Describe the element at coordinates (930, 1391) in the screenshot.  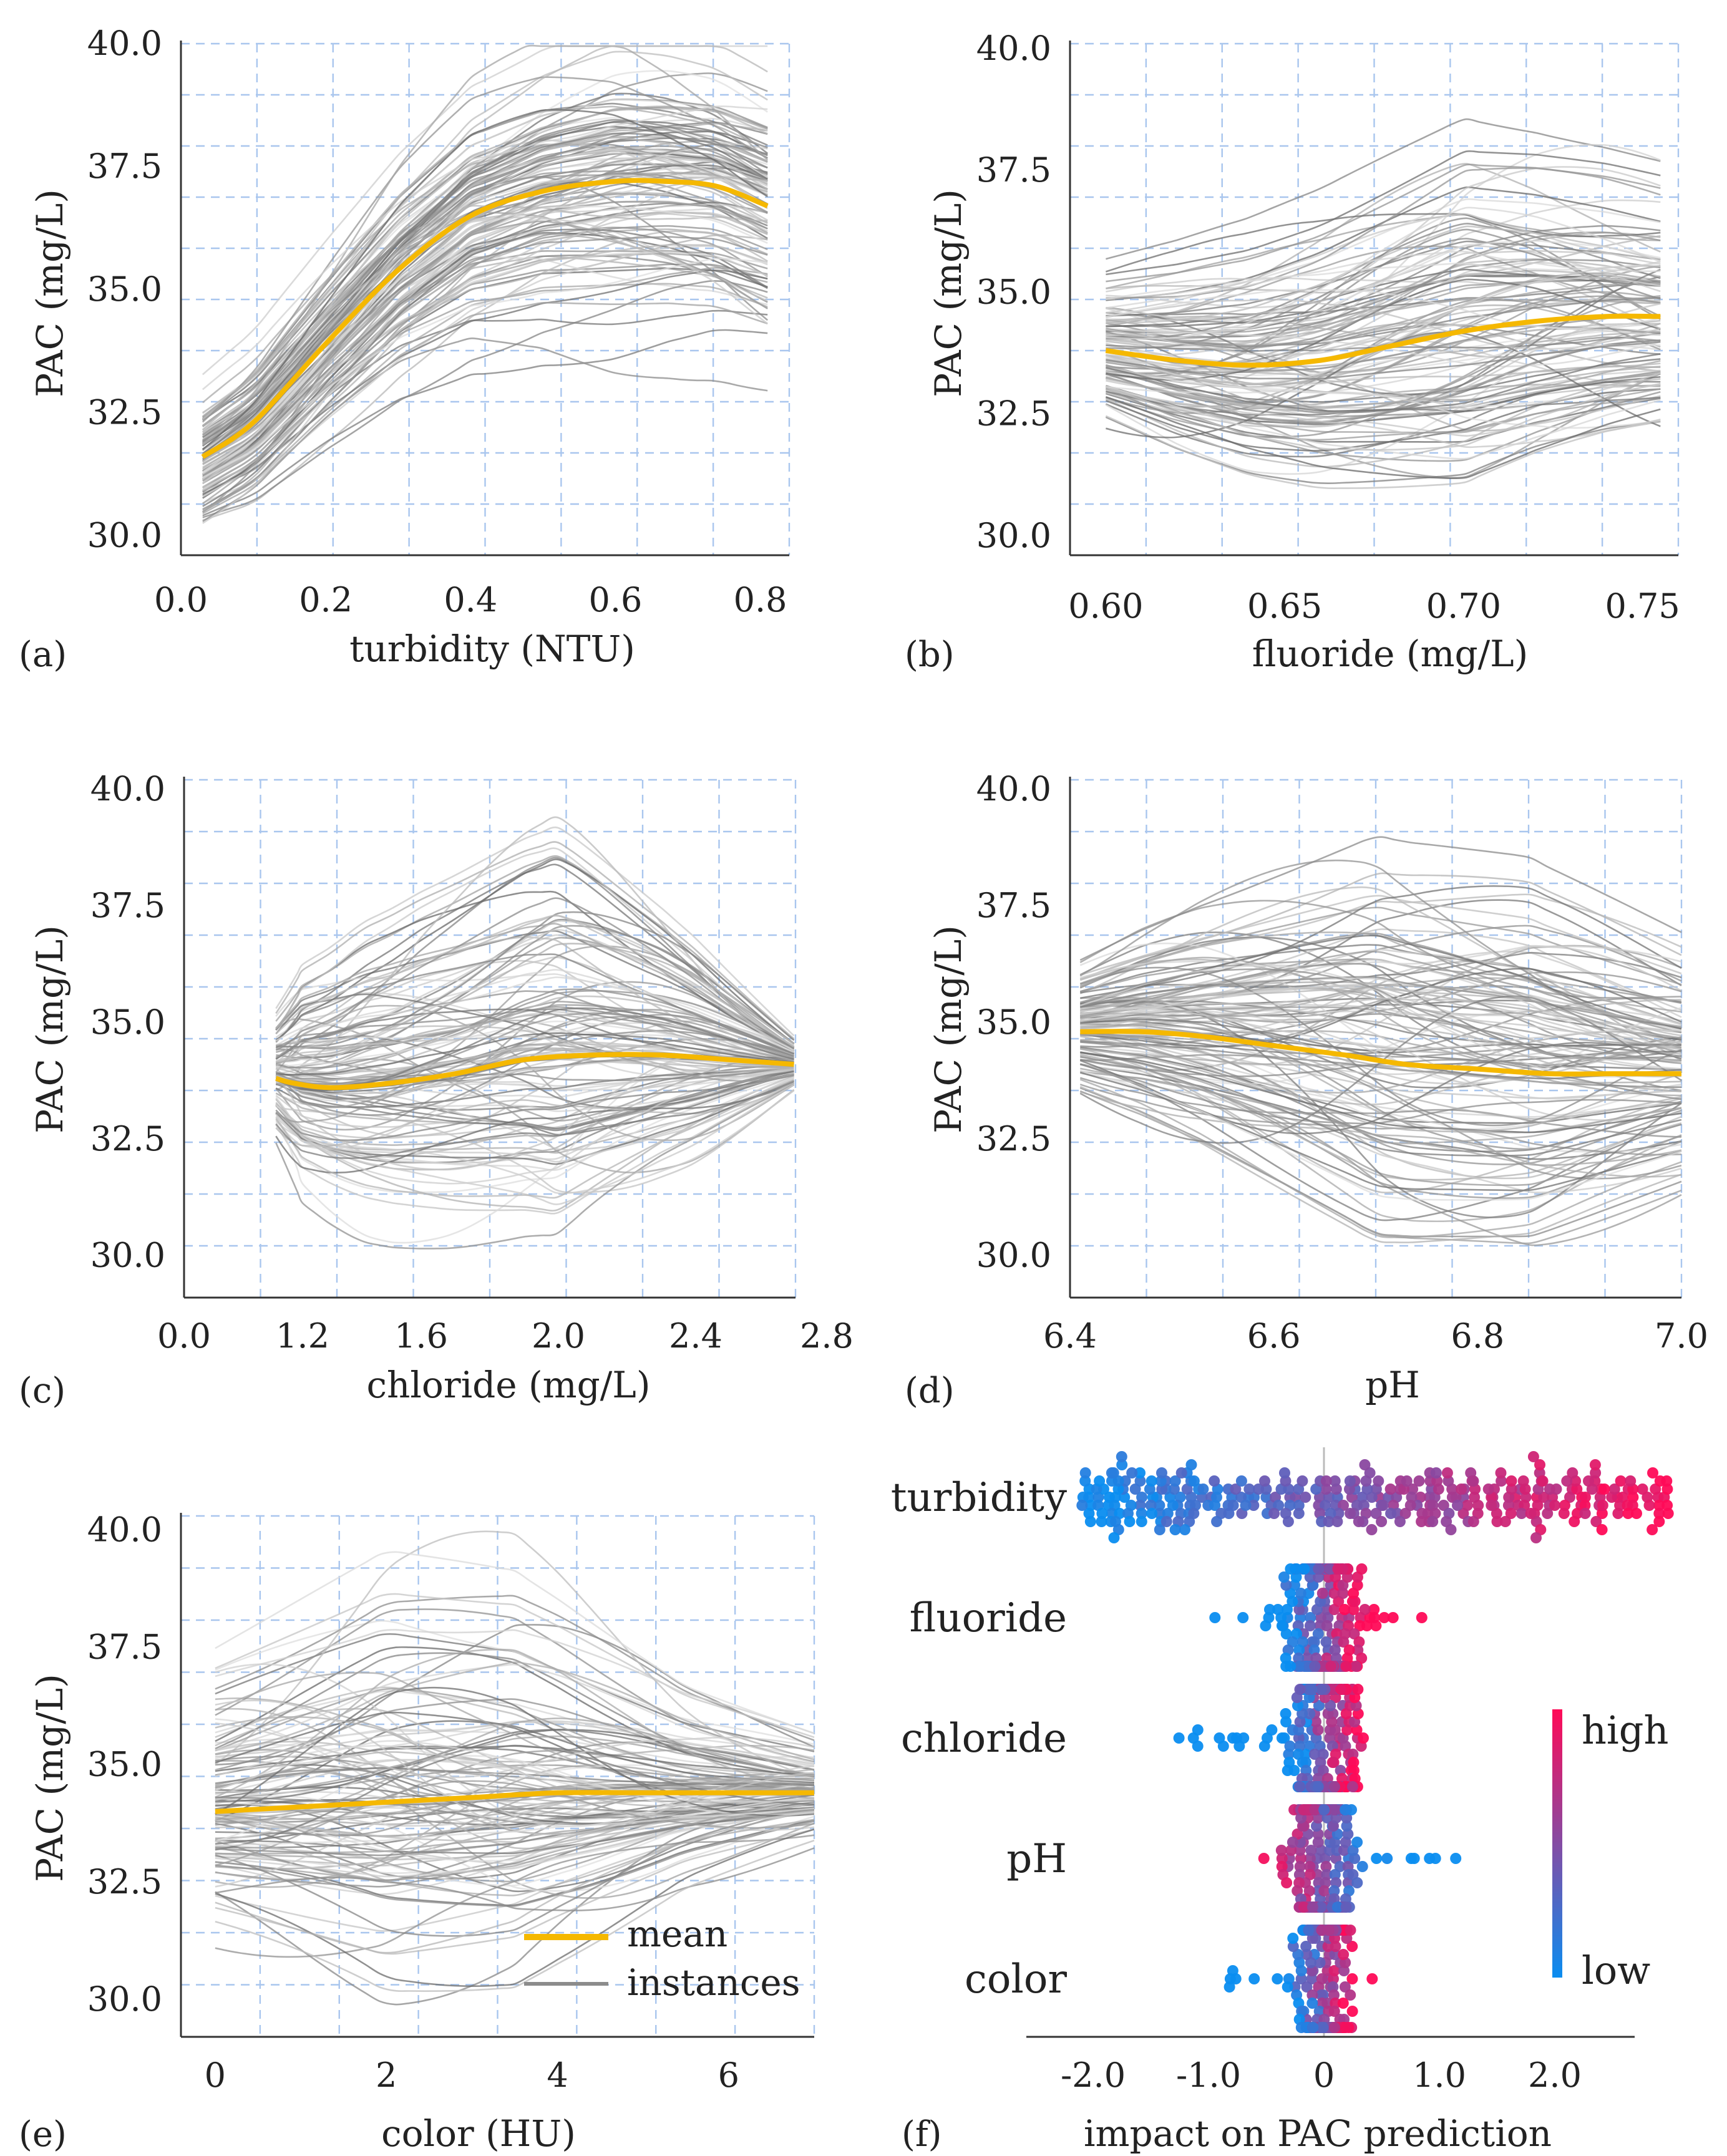
I see `panel-d-letter: (d)` at that location.